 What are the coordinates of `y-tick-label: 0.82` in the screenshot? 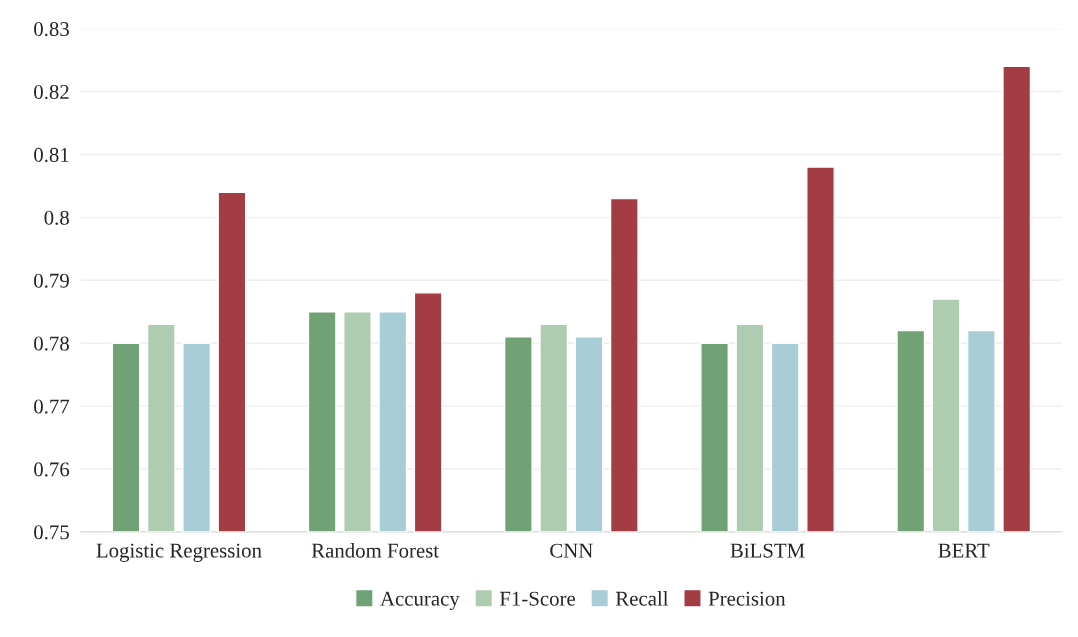 It's located at (51, 92).